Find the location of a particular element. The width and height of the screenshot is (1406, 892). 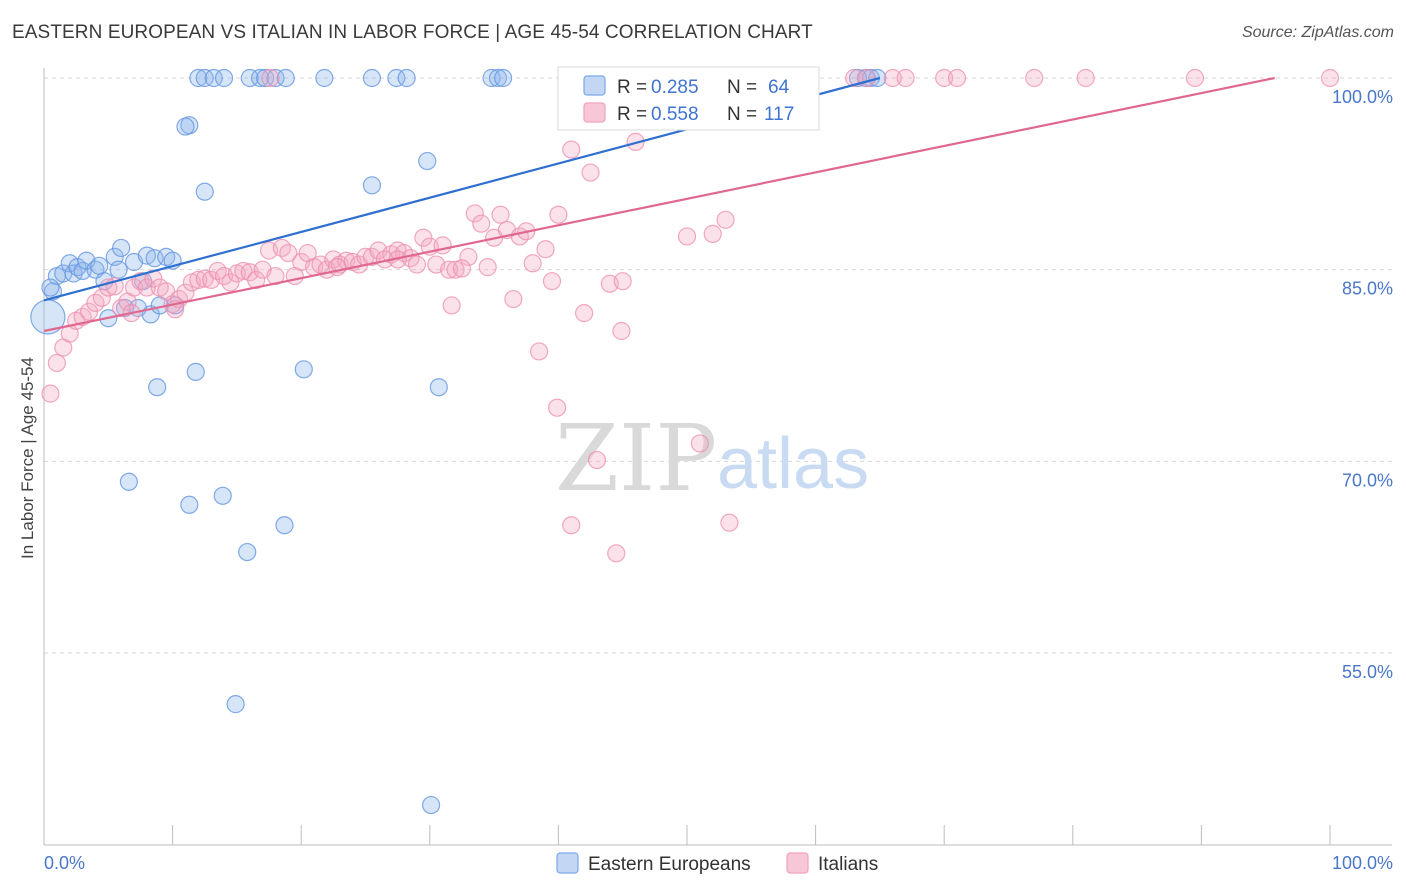

y-tick-label: 100.0% is located at coordinates (1362, 97).